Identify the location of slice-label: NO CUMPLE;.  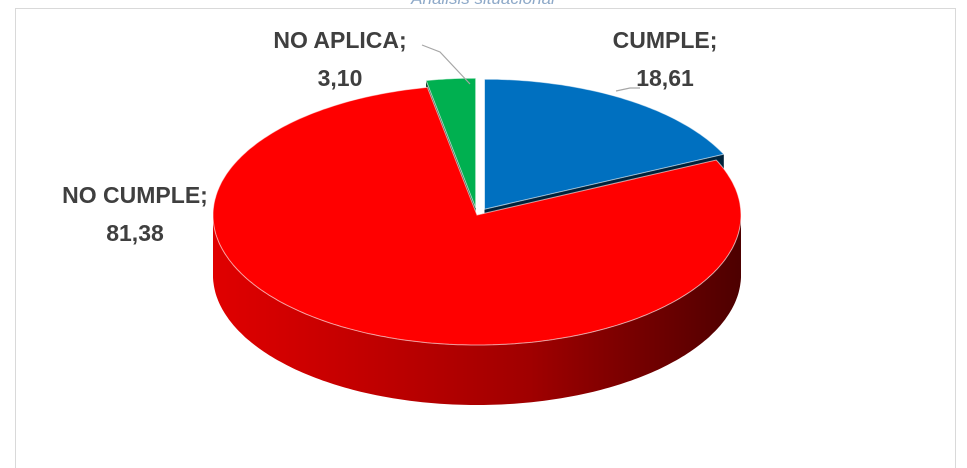
(135, 195).